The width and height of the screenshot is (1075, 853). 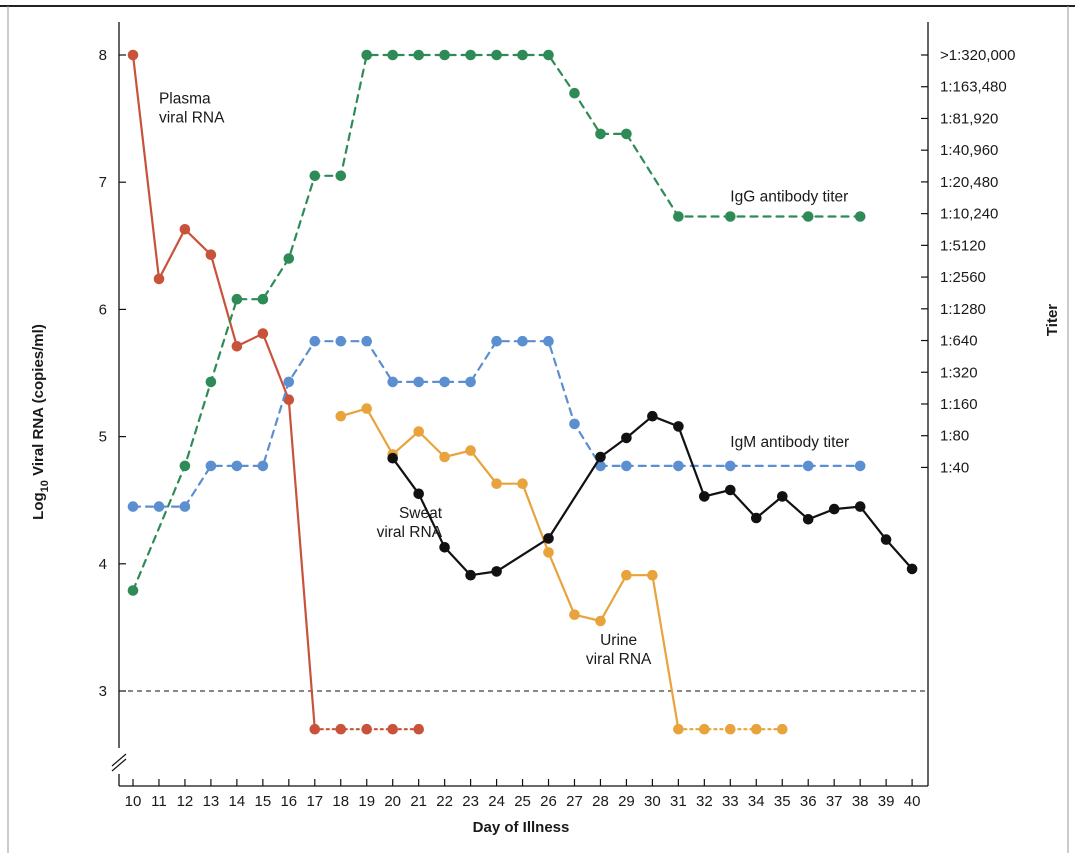 What do you see at coordinates (618, 640) in the screenshot?
I see `series-annotation-line: Urine` at bounding box center [618, 640].